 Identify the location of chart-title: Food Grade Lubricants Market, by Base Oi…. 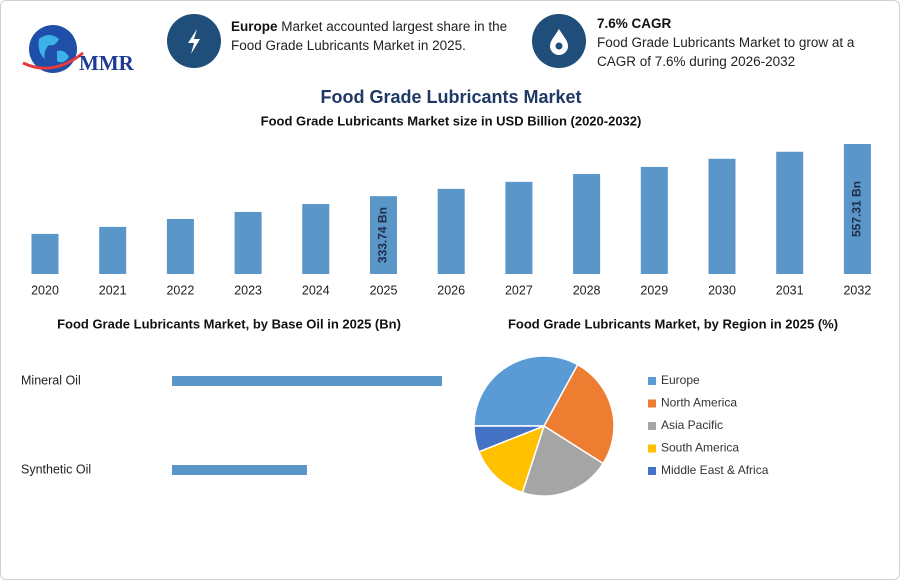
(229, 323).